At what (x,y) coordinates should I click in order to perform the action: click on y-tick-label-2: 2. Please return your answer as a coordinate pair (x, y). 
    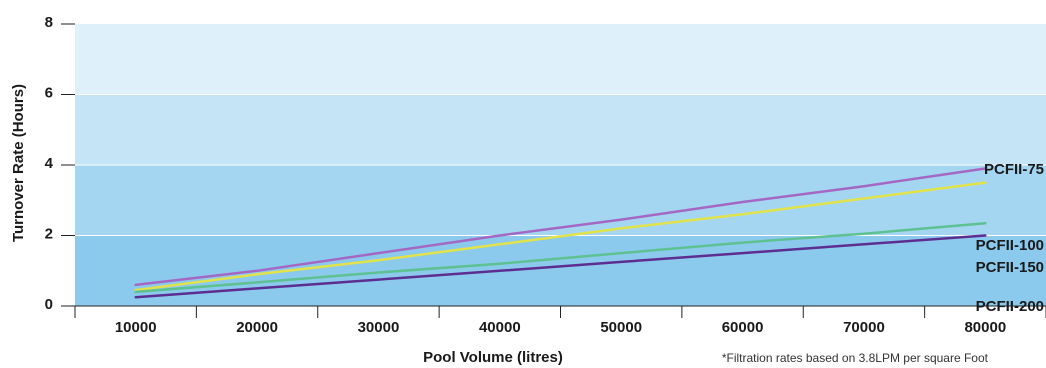
    Looking at the image, I should click on (49, 234).